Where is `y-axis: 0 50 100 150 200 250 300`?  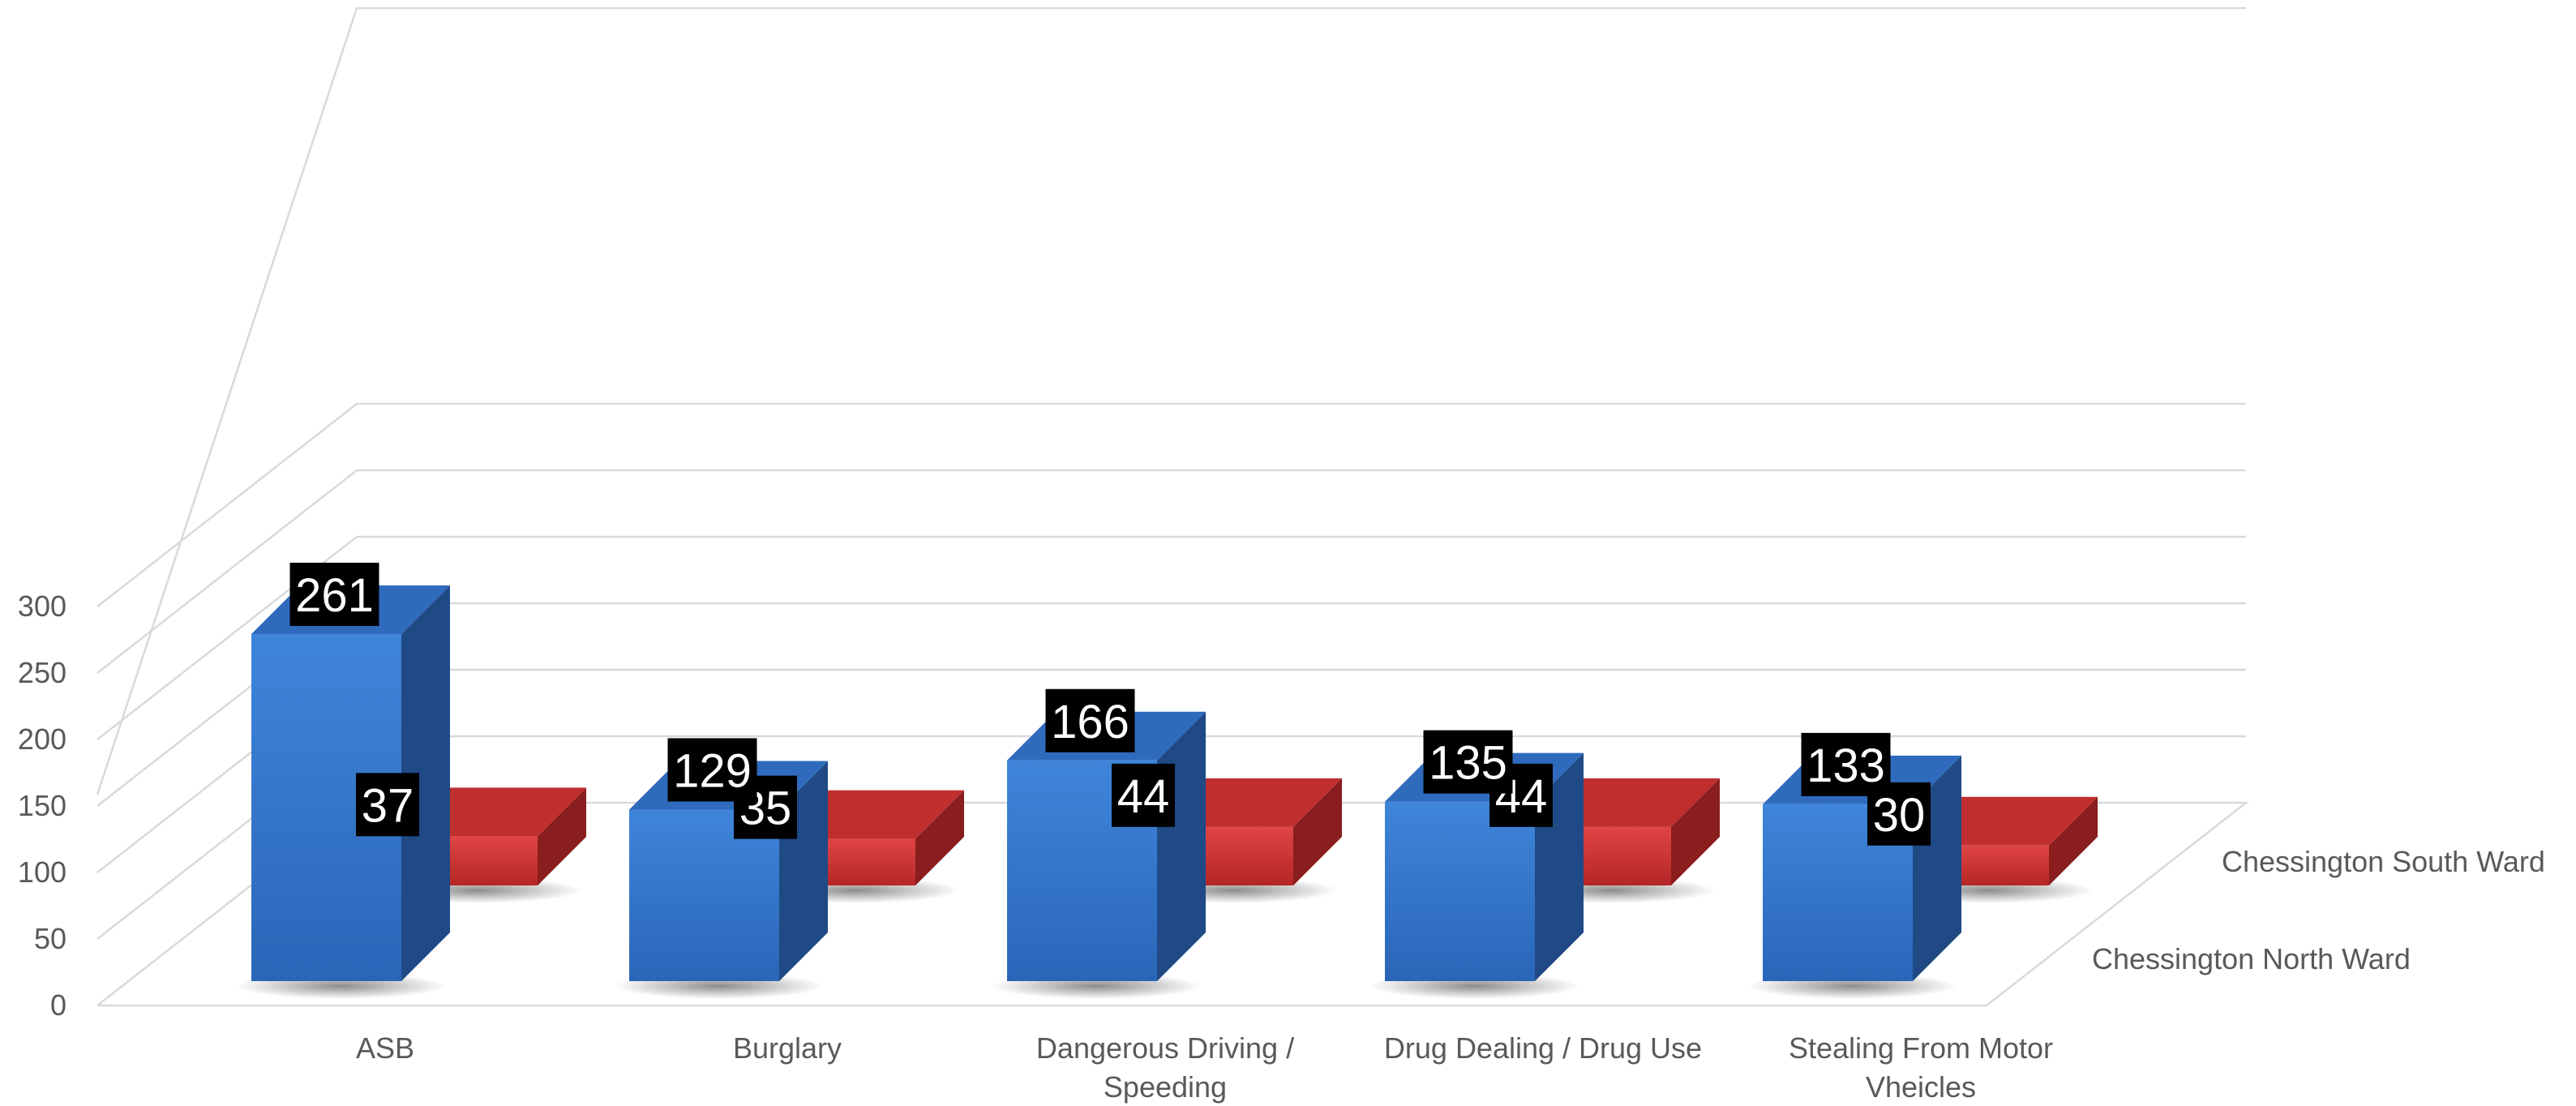
y-axis: 0 50 100 150 200 250 300 is located at coordinates (42, 805).